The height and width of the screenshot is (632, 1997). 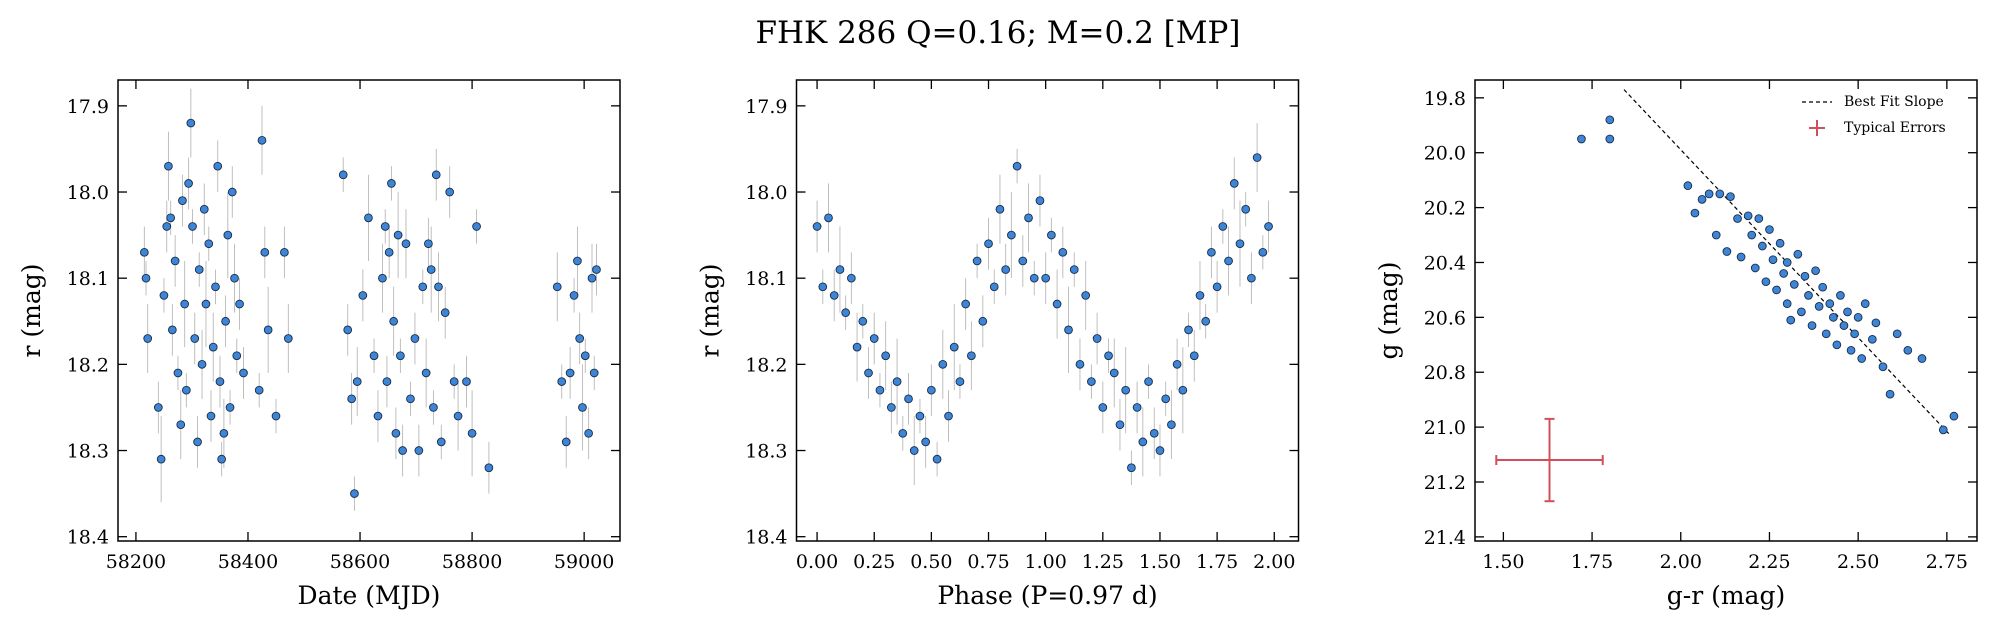 What do you see at coordinates (766, 538) in the screenshot?
I see `y-tick-label: 18.4` at bounding box center [766, 538].